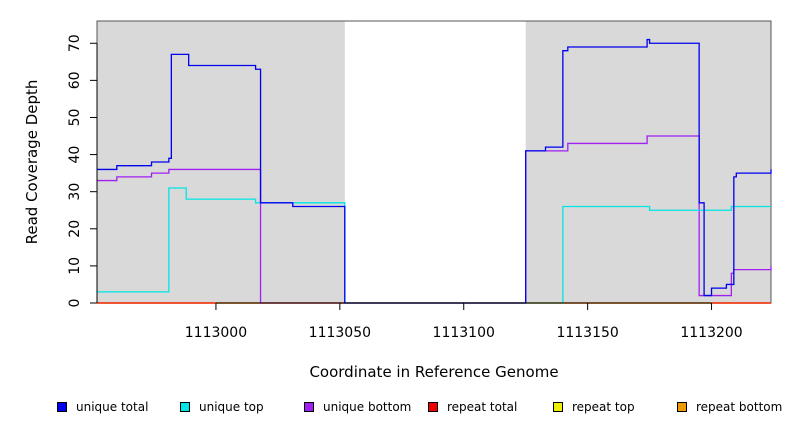  Describe the element at coordinates (75, 192) in the screenshot. I see `y-tick-label-3: 30` at that location.